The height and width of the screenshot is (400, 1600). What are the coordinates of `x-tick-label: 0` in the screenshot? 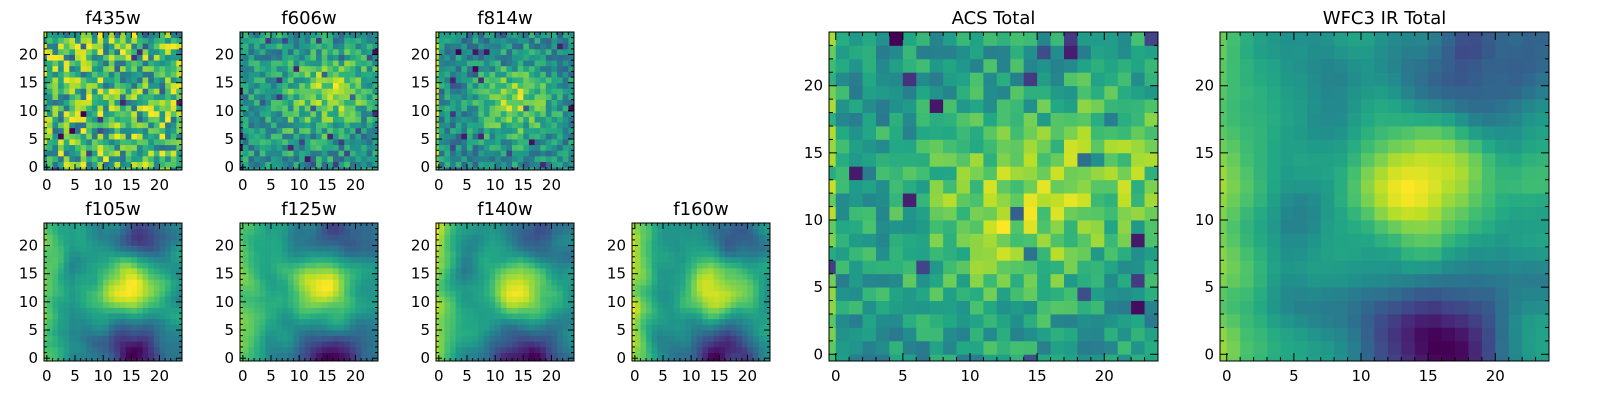 It's located at (635, 376).